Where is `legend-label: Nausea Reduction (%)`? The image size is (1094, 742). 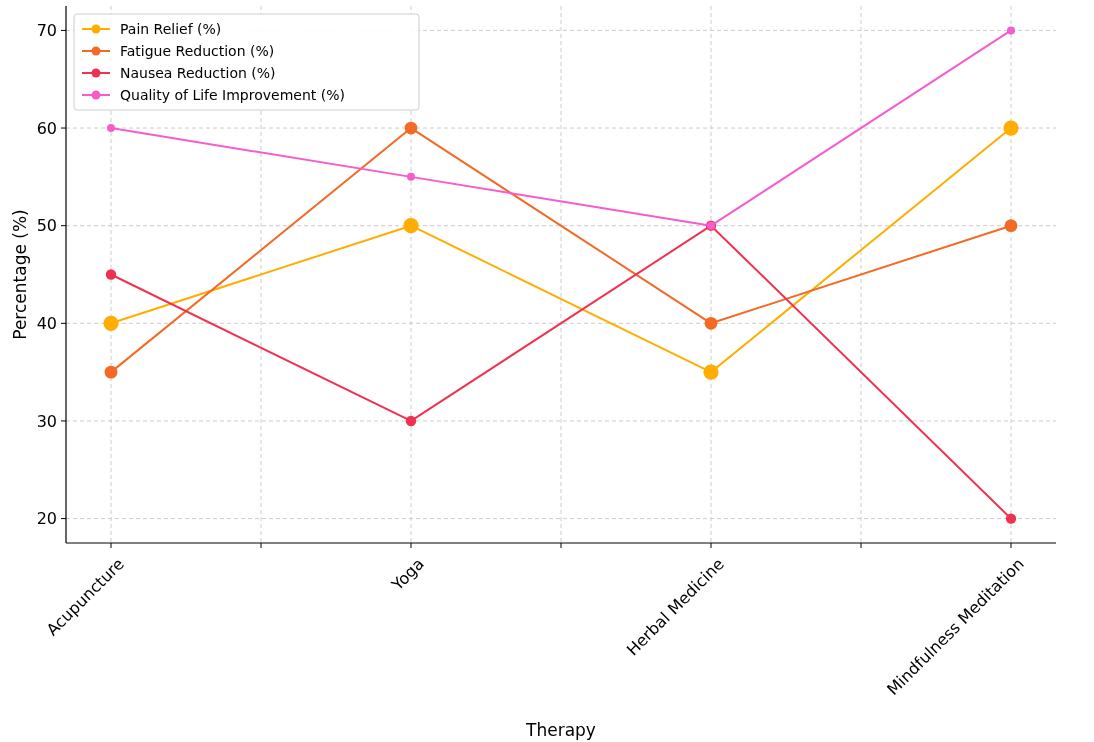
legend-label: Nausea Reduction (%) is located at coordinates (198, 72).